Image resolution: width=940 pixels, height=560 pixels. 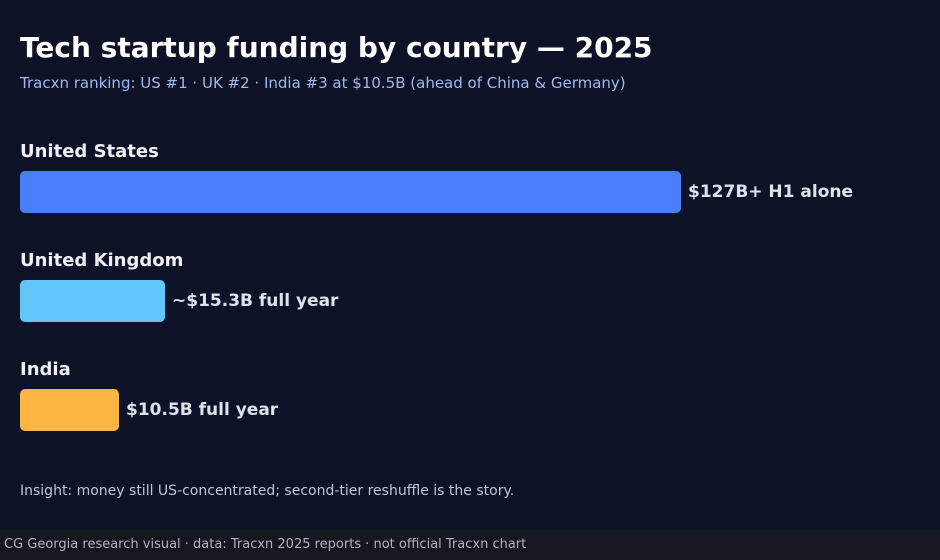 I want to click on bar-united-states, so click(x=350, y=192).